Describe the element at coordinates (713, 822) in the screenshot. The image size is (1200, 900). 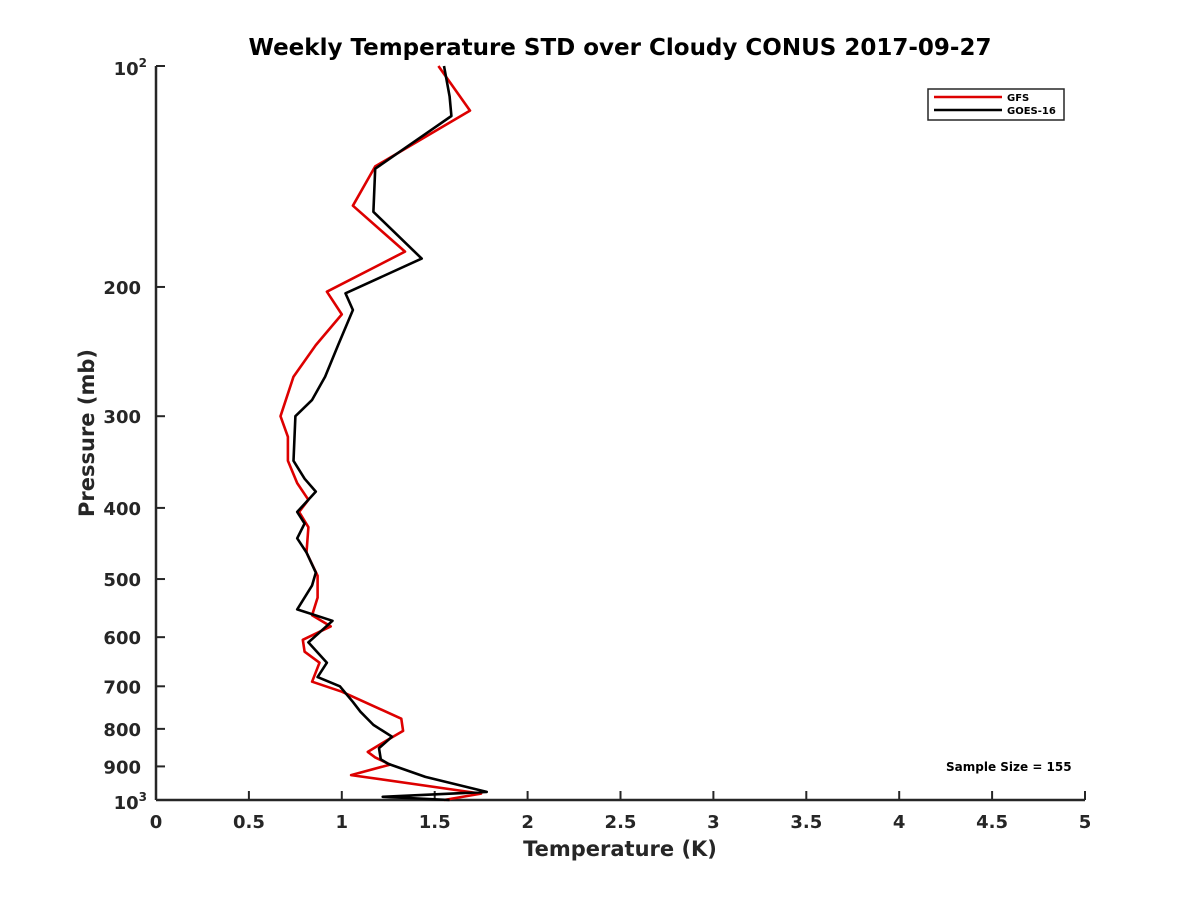
I see `x-tick-label: 3` at that location.